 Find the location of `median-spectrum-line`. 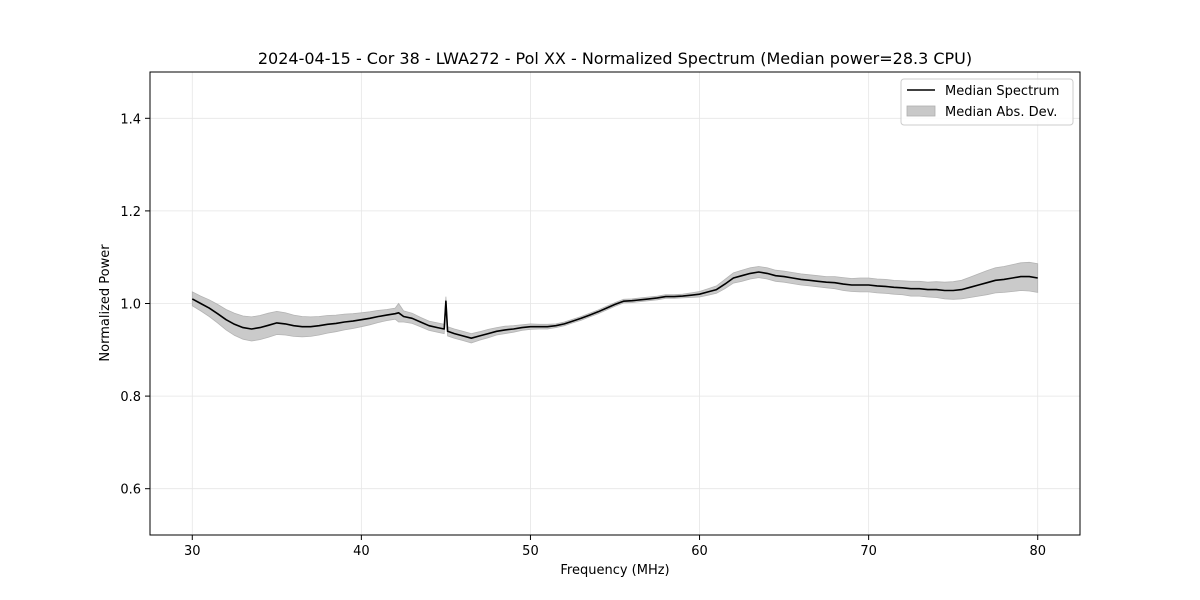

median-spectrum-line is located at coordinates (614, 305).